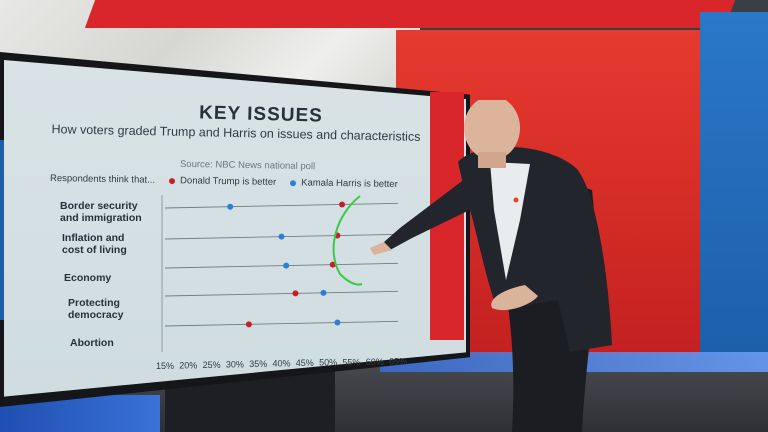 This screenshot has height=432, width=768. I want to click on presenter-hand, so click(514, 298).